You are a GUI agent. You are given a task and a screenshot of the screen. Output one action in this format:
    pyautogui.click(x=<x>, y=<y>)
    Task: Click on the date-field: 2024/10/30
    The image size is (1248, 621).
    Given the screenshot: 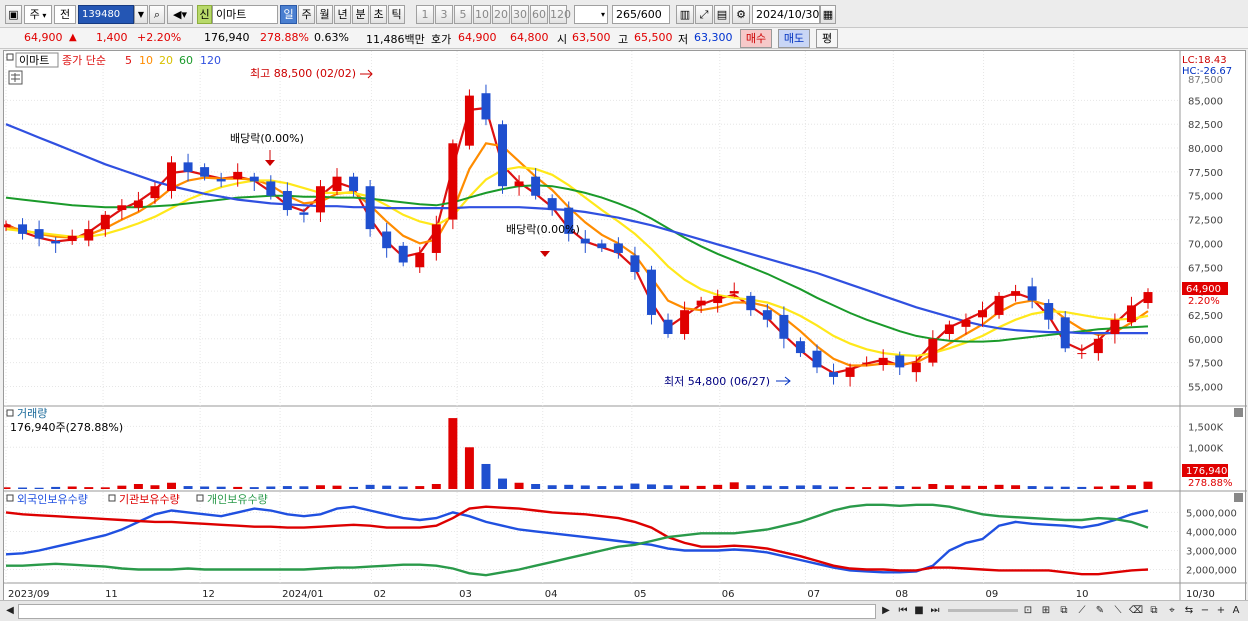 What is the action you would take?
    pyautogui.click(x=786, y=14)
    